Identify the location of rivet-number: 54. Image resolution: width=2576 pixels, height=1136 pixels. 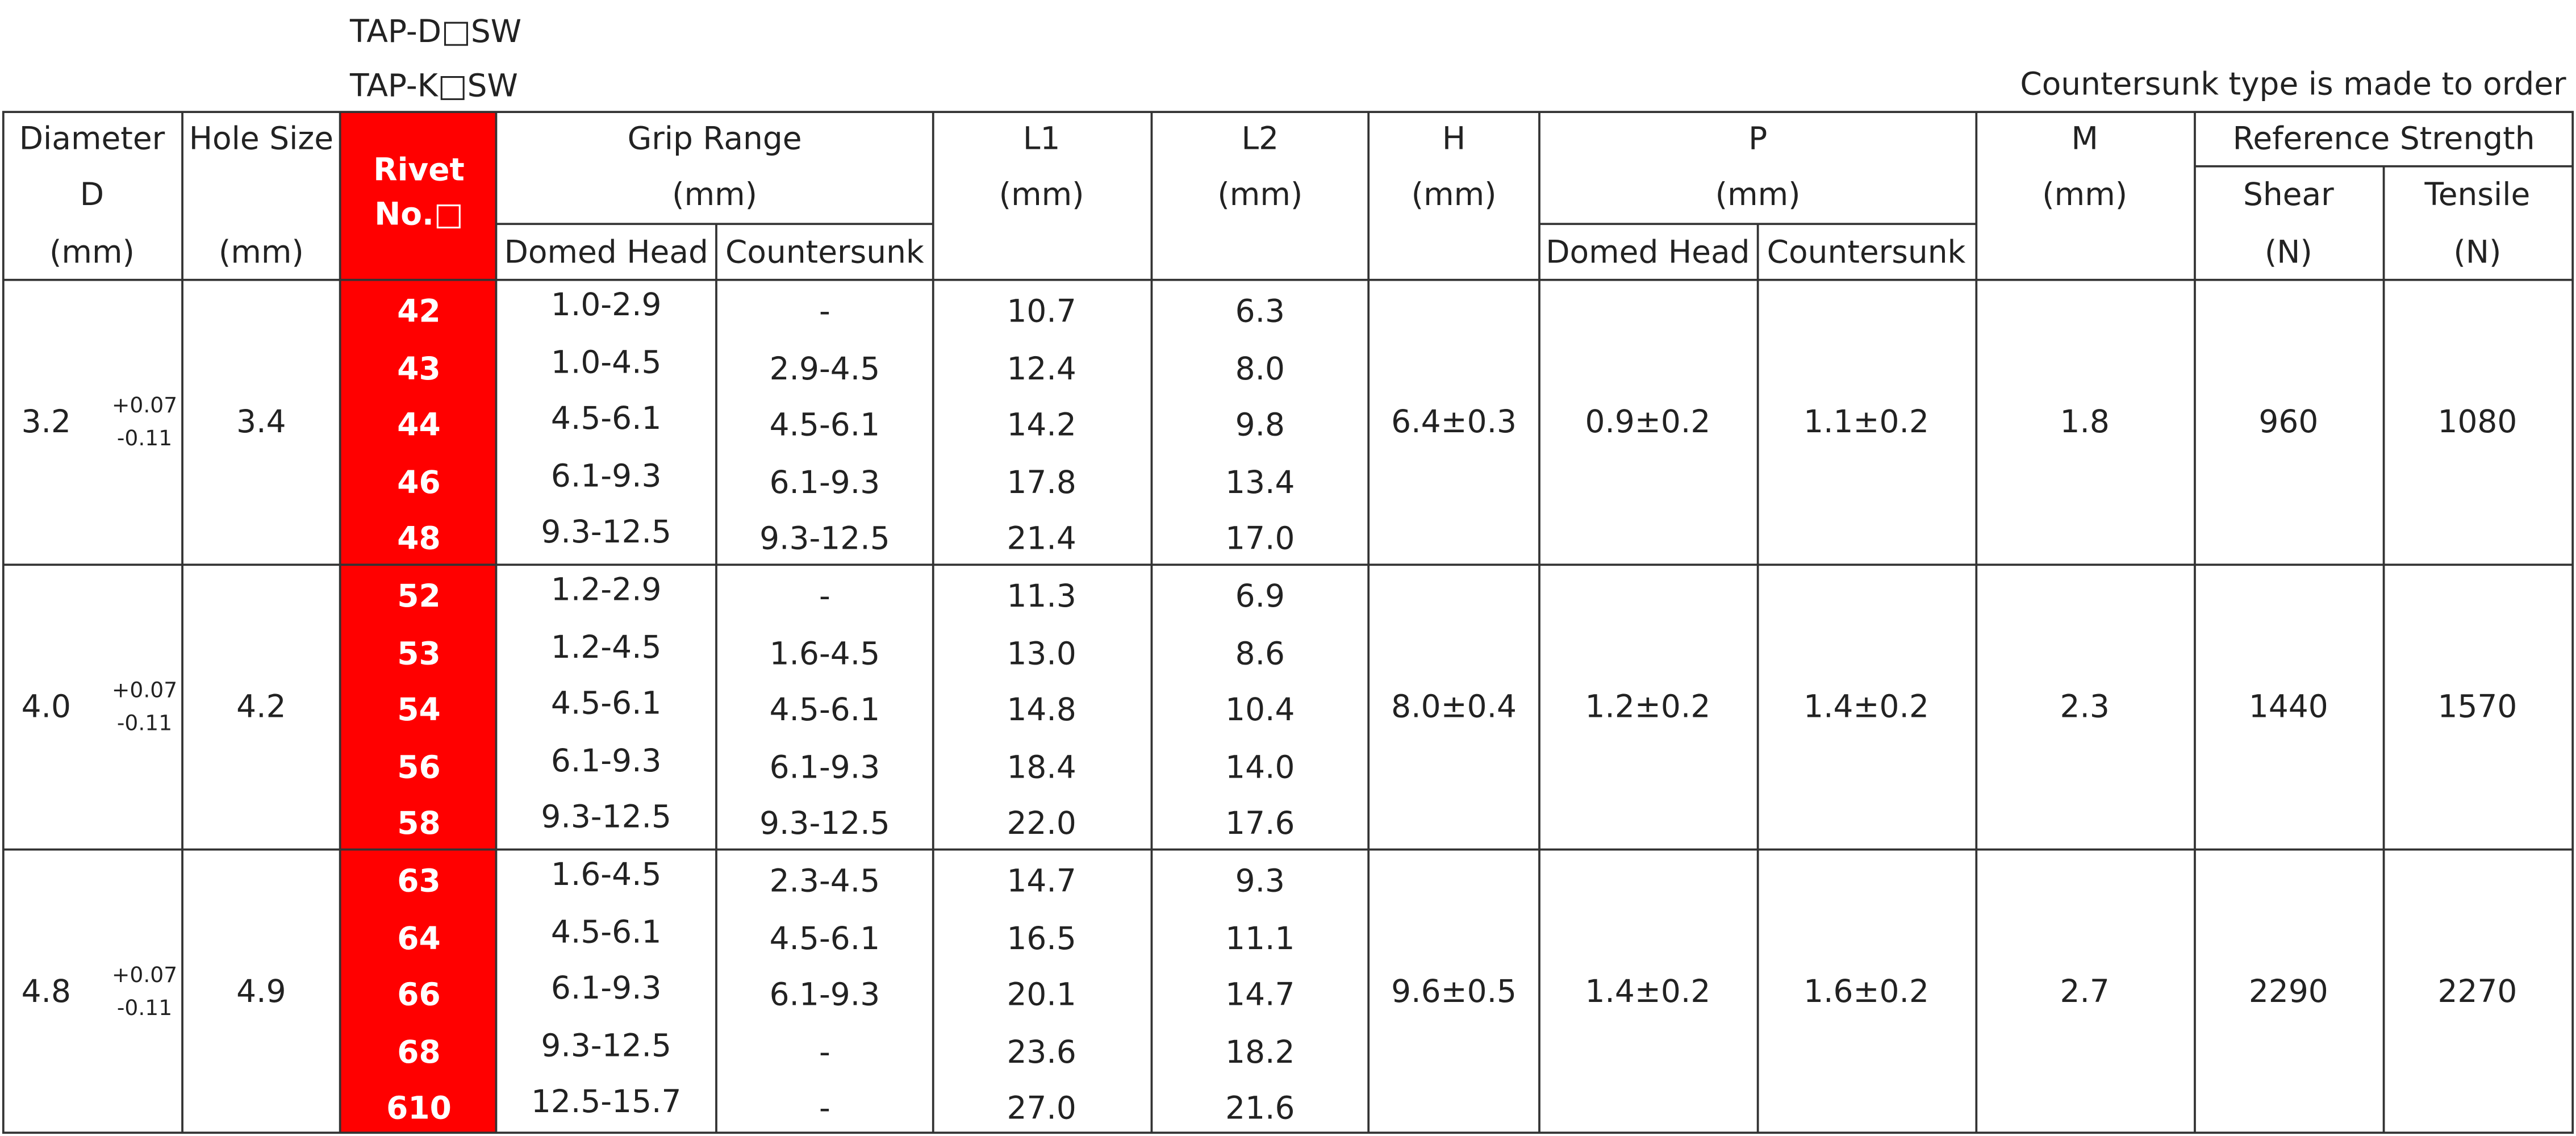
(419, 710).